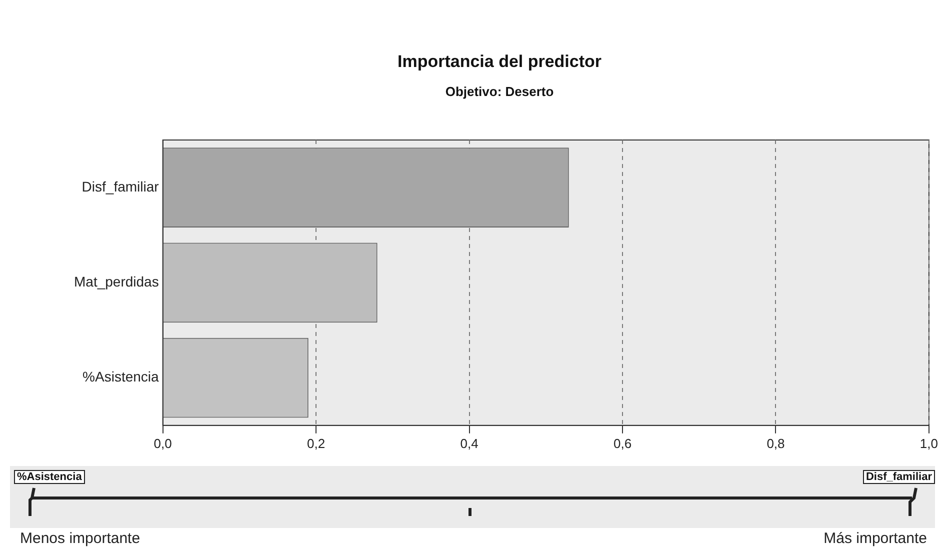 This screenshot has width=941, height=554. I want to click on x-tick-label: 0,8, so click(775, 443).